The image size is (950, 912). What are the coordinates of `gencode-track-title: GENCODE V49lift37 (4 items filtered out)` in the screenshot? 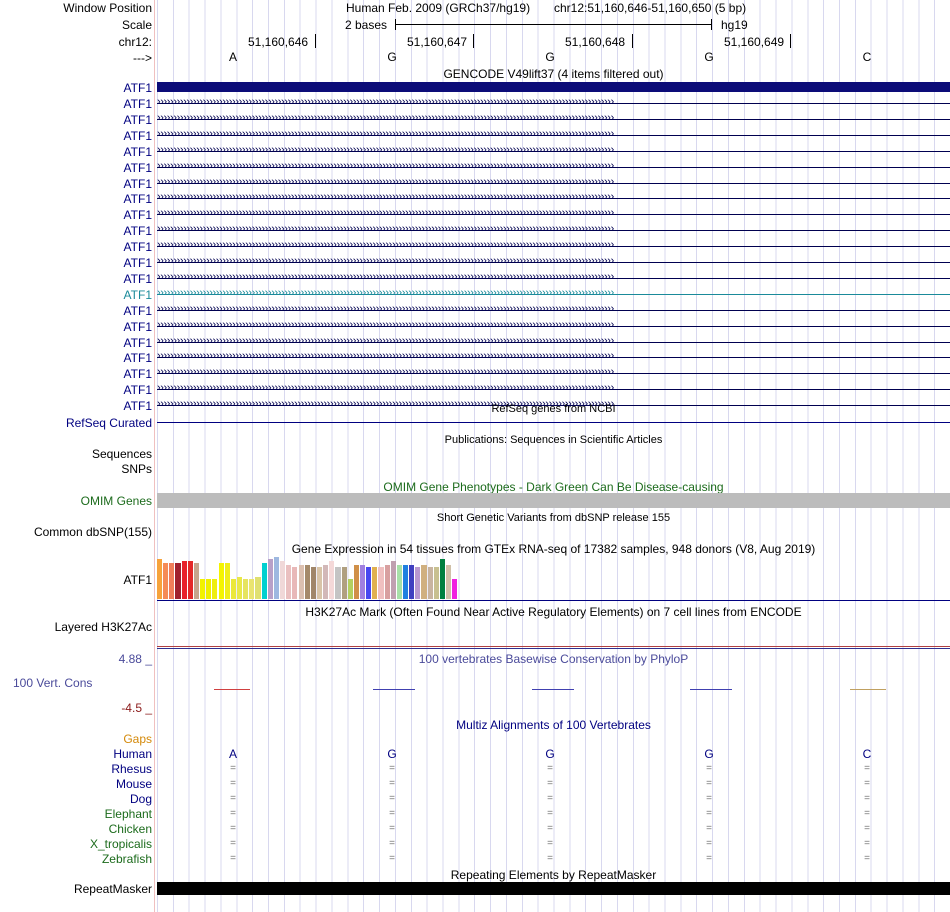 It's located at (553, 74).